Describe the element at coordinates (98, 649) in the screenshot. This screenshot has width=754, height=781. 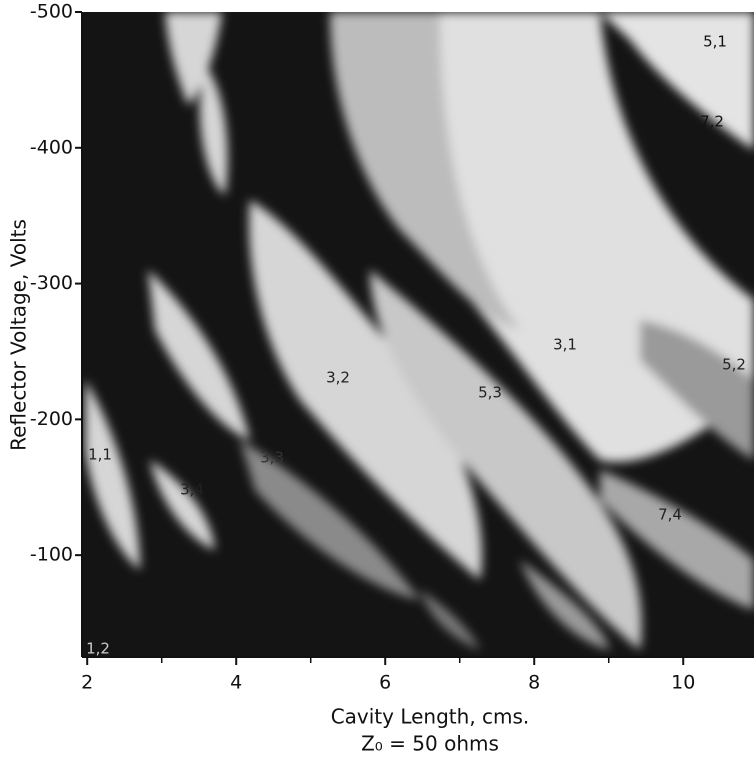
I see `mode-label: 1,2` at that location.